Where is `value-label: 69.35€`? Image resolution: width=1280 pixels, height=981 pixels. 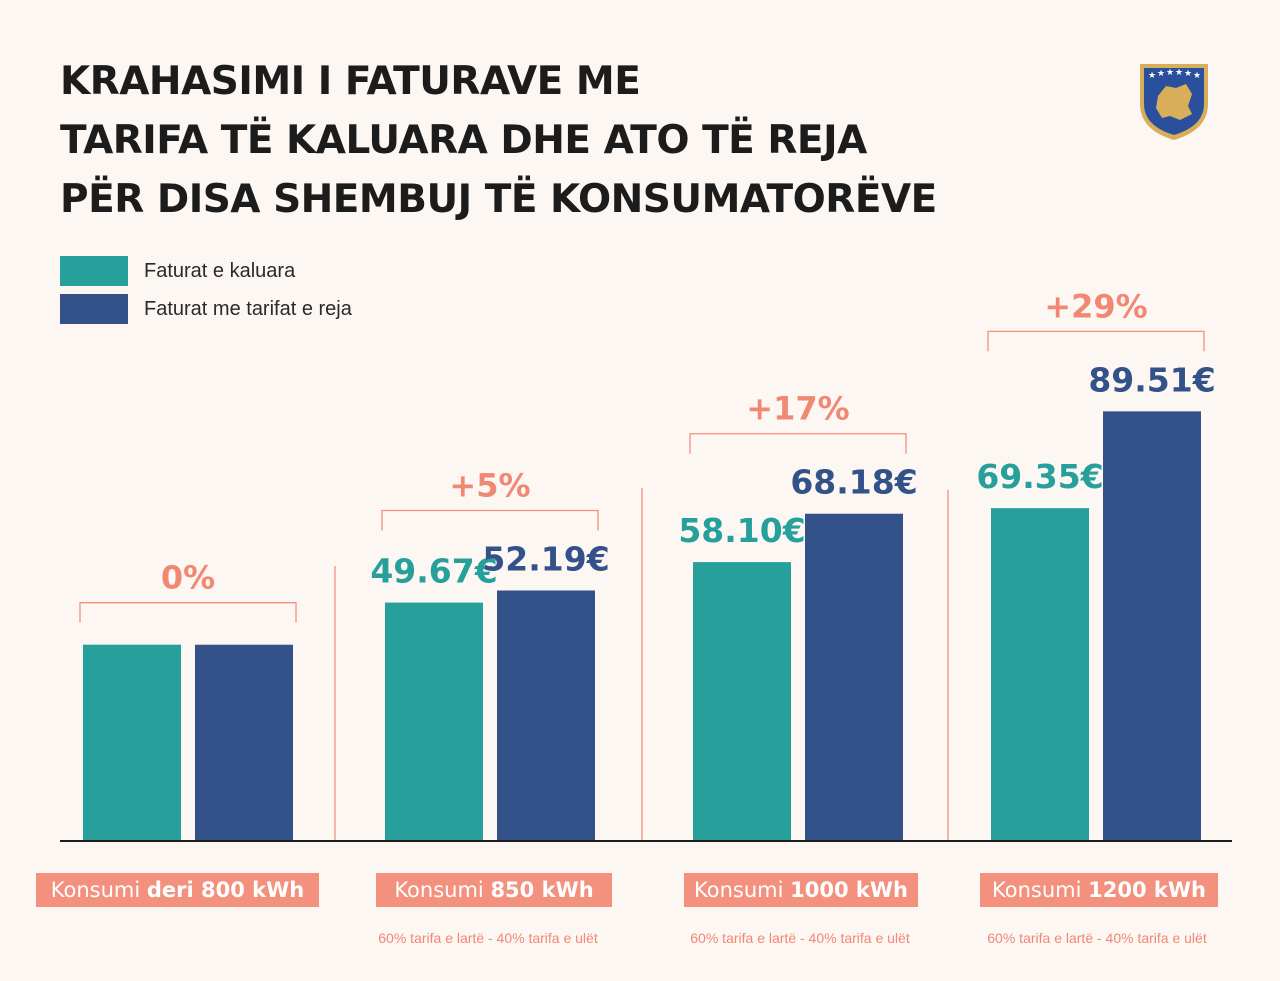
value-label: 69.35€ is located at coordinates (1039, 476).